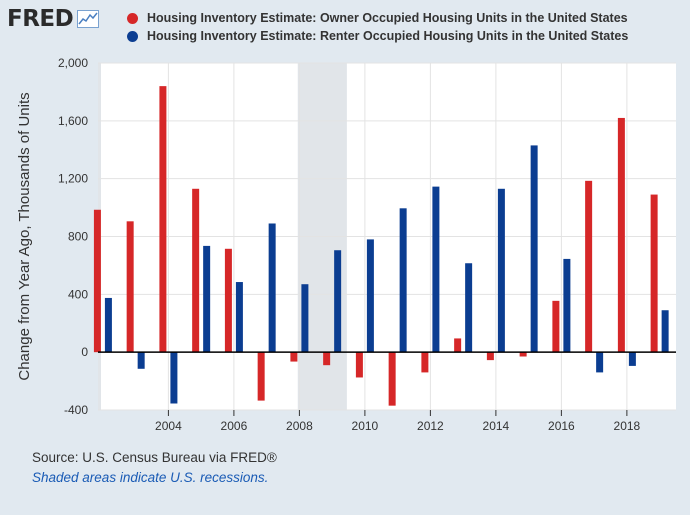 This screenshot has height=515, width=690. Describe the element at coordinates (496, 426) in the screenshot. I see `x-tick-label-5: 2014` at that location.